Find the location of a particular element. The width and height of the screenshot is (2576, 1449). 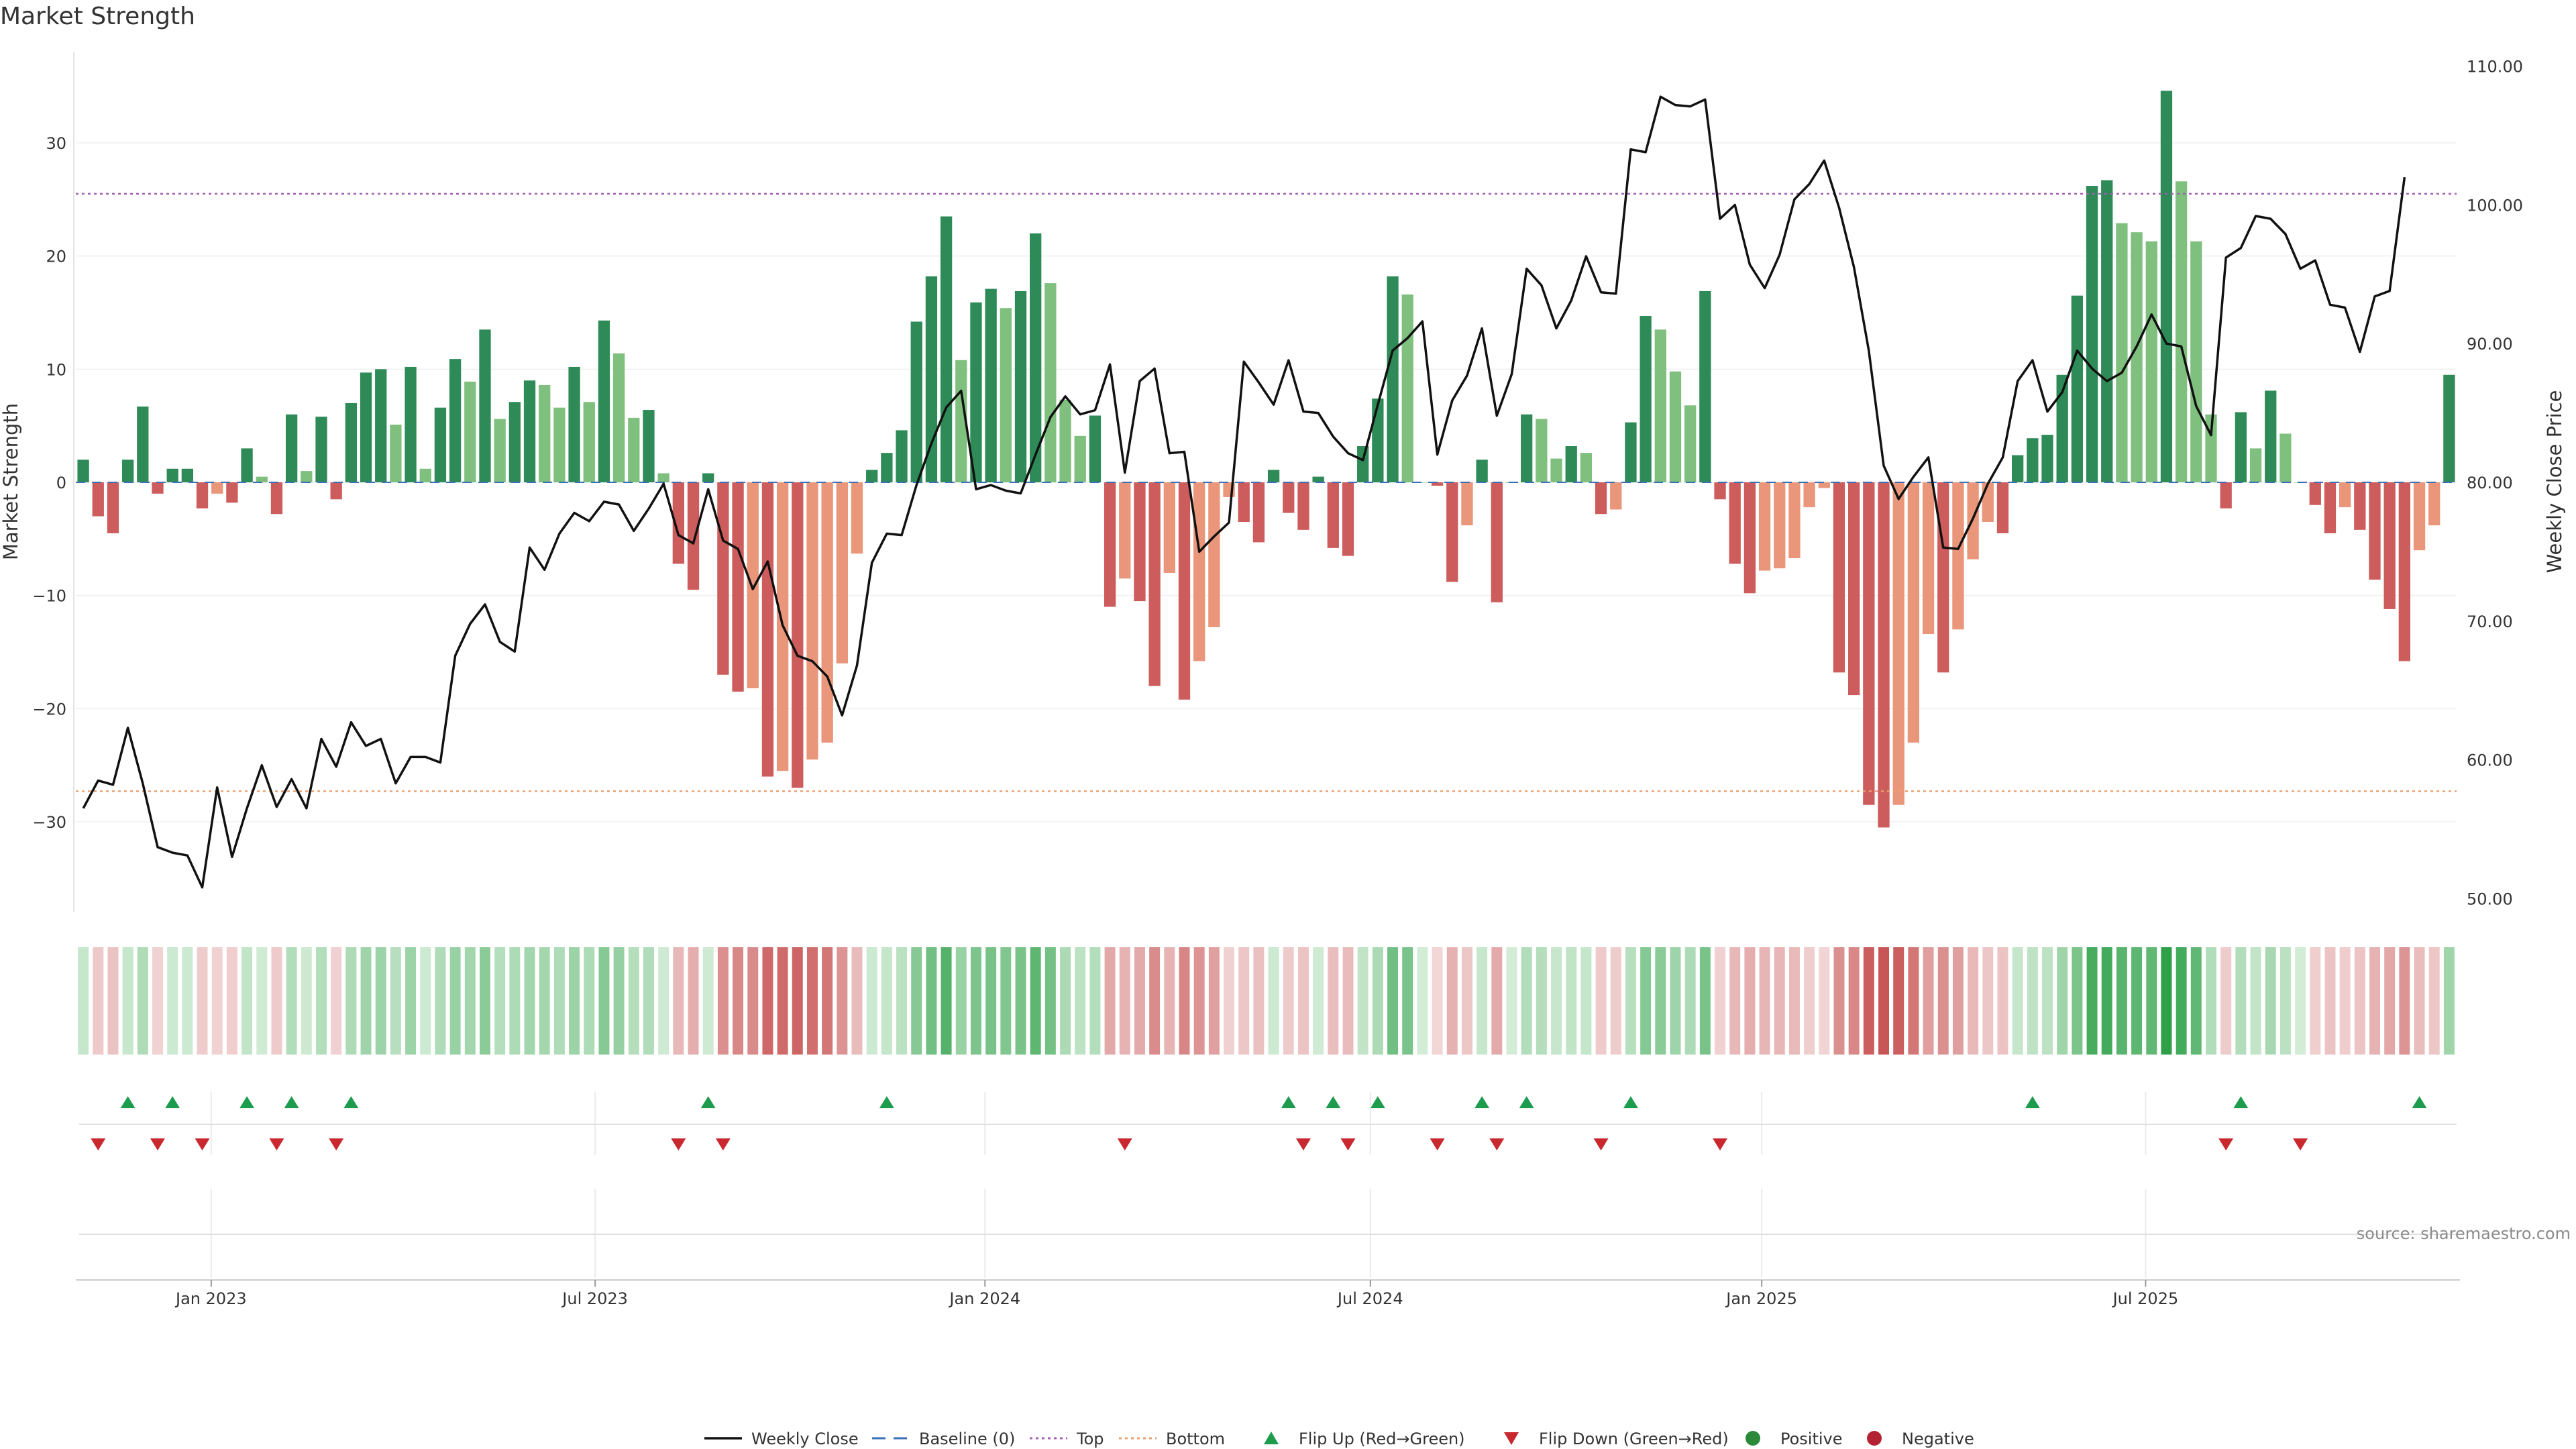

left-tick-label: 30 is located at coordinates (56, 143).